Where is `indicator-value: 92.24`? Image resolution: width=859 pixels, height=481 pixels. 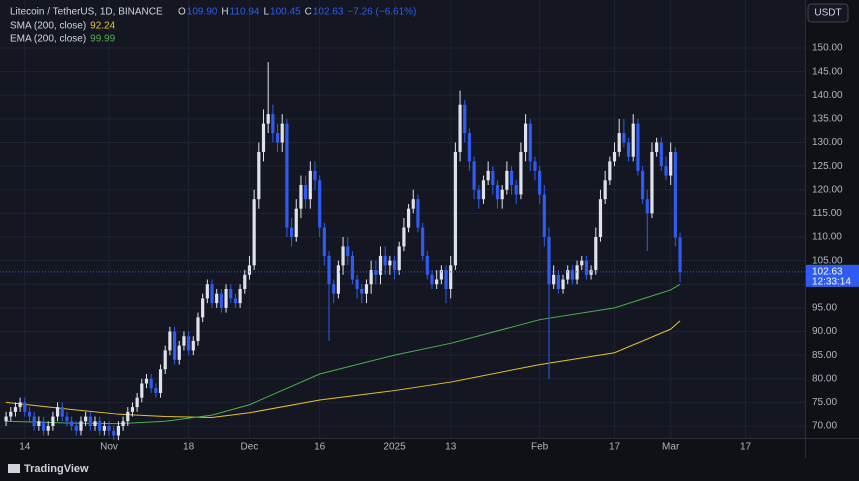 indicator-value: 92.24 is located at coordinates (102, 26).